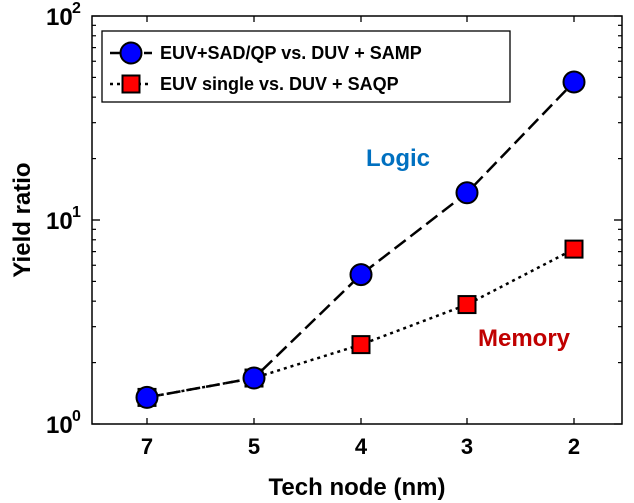 This screenshot has height=503, width=634. What do you see at coordinates (131, 67) in the screenshot?
I see `legend-items` at bounding box center [131, 67].